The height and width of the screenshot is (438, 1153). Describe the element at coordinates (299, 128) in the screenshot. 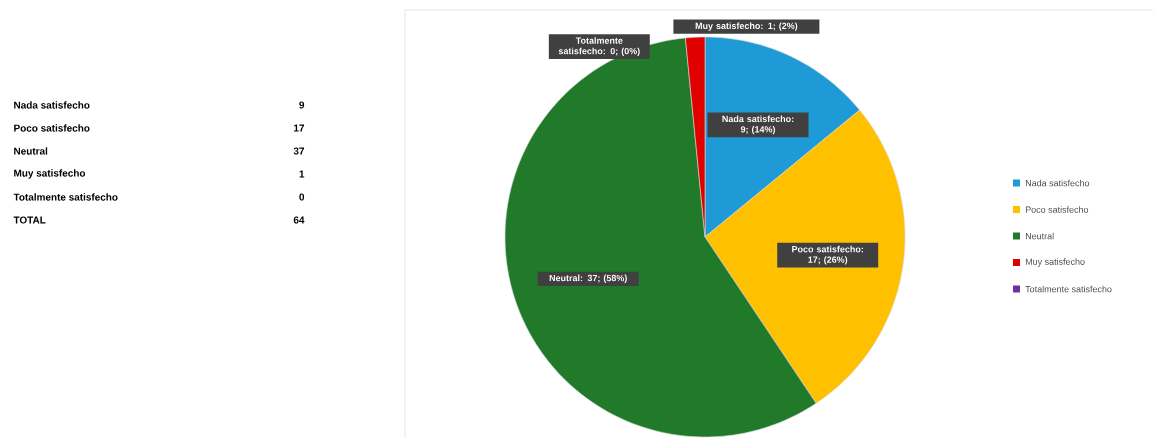

I see `text: 17` at that location.